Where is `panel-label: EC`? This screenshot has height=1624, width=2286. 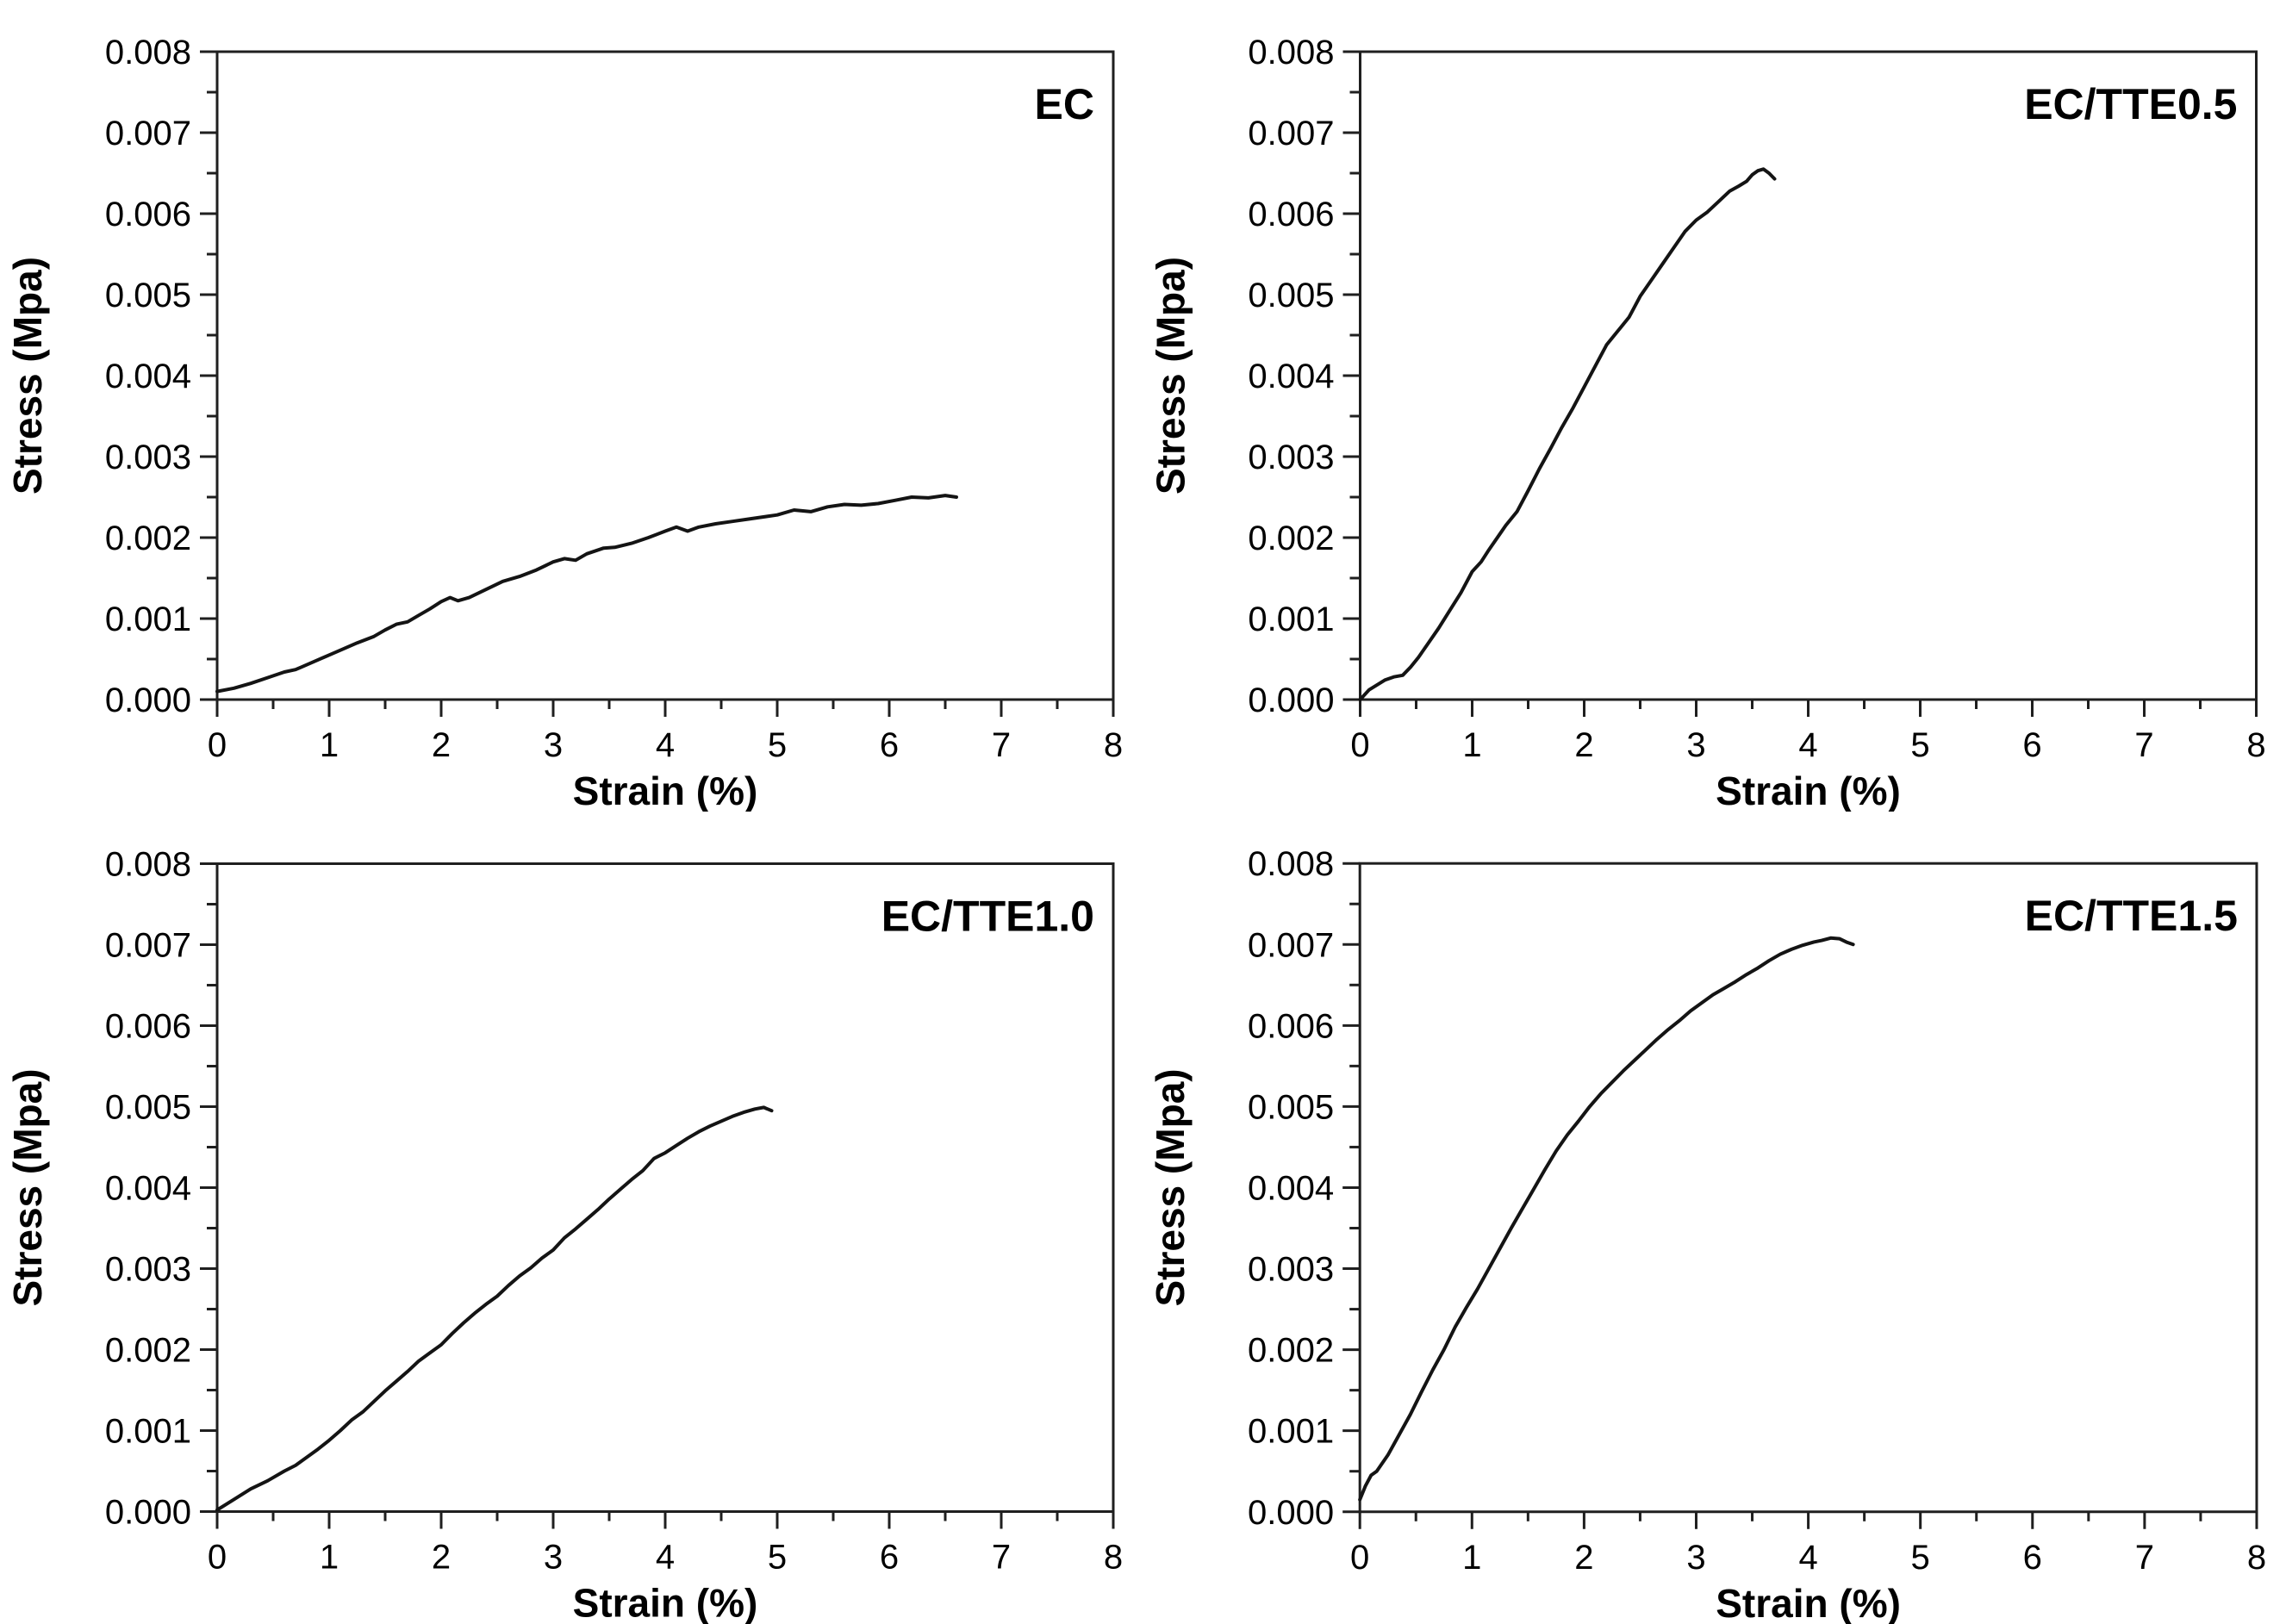
panel-label: EC is located at coordinates (1064, 104).